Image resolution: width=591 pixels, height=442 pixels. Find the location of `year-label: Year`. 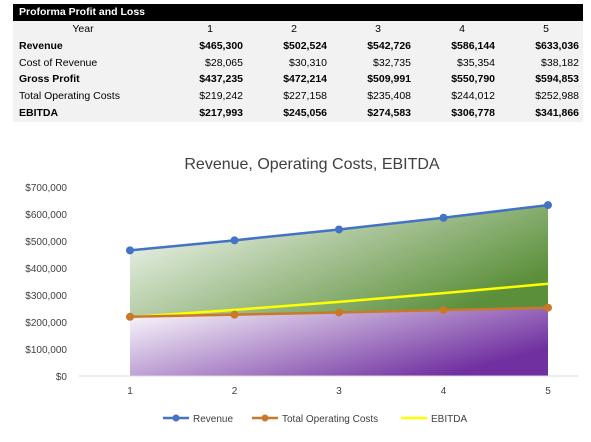

year-label: Year is located at coordinates (83, 29).